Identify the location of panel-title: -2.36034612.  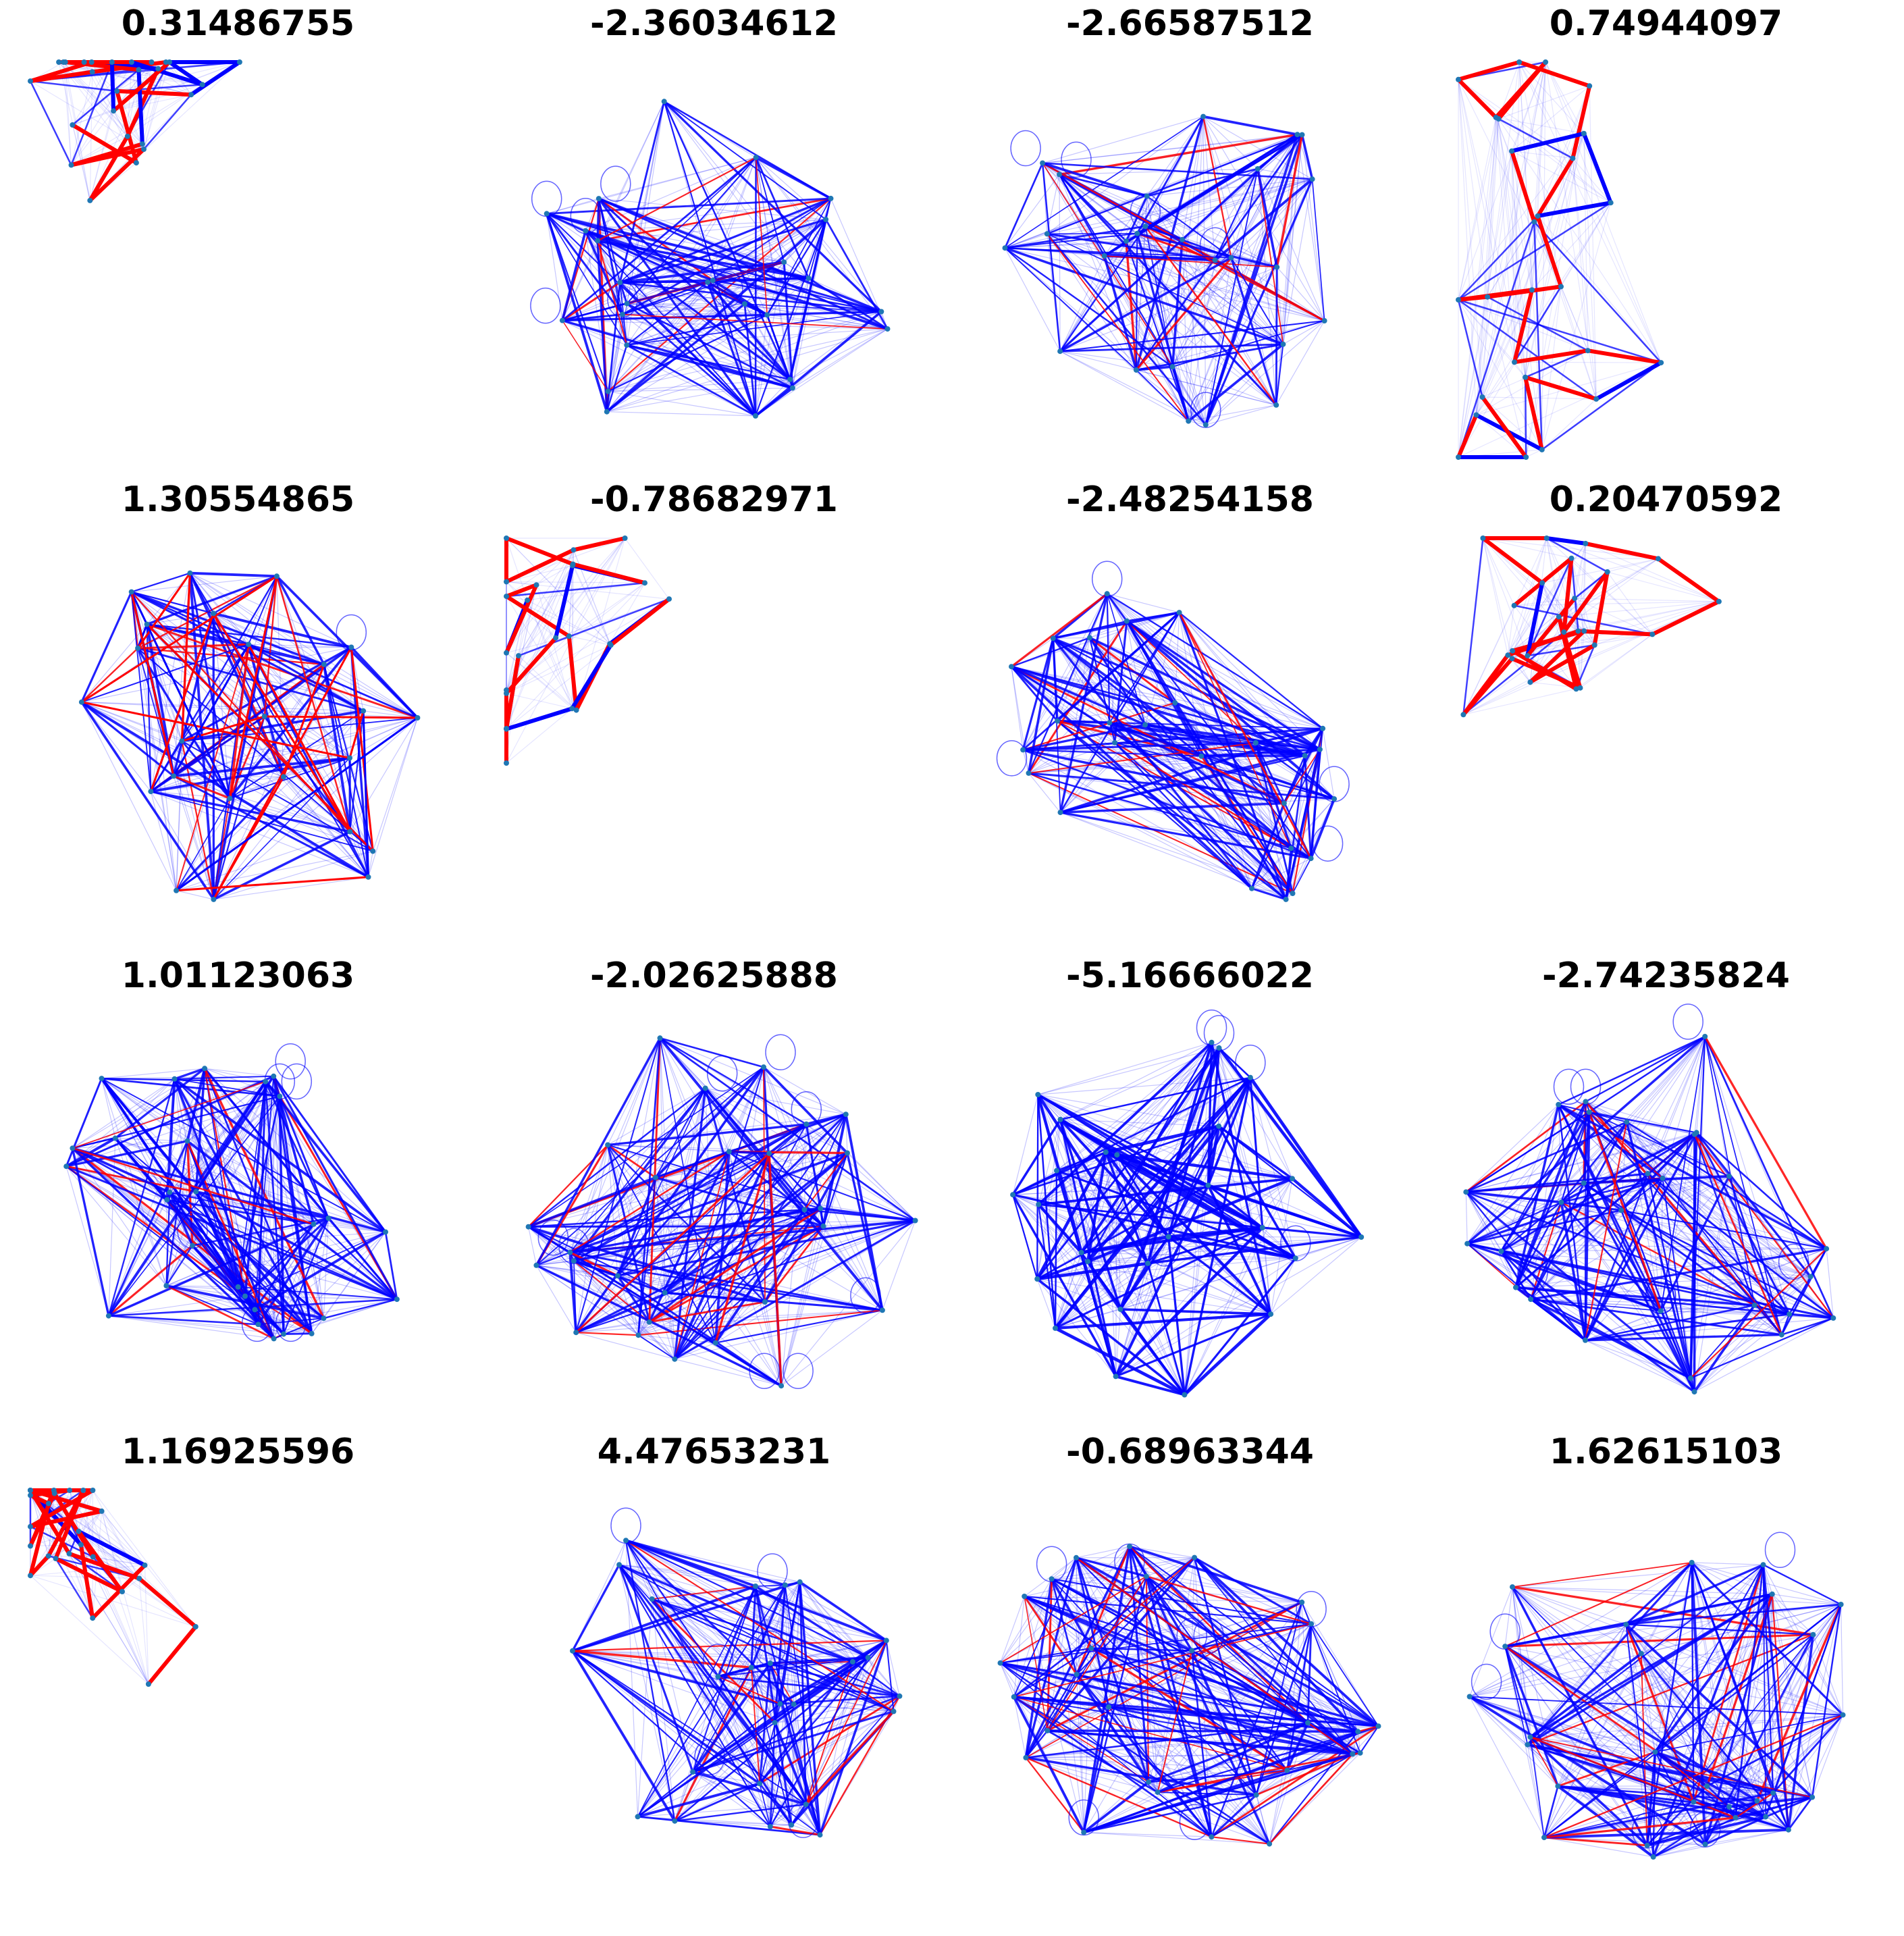
(714, 23).